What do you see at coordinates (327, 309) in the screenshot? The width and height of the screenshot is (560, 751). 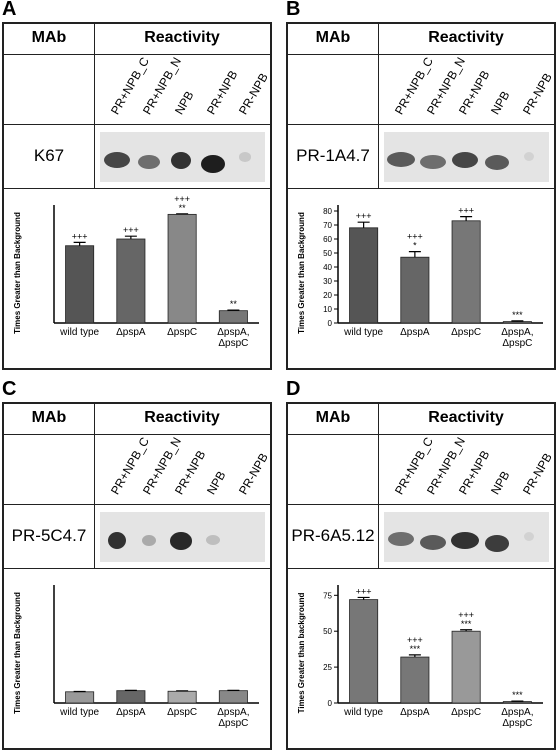 I see `y-tick-label: 10` at bounding box center [327, 309].